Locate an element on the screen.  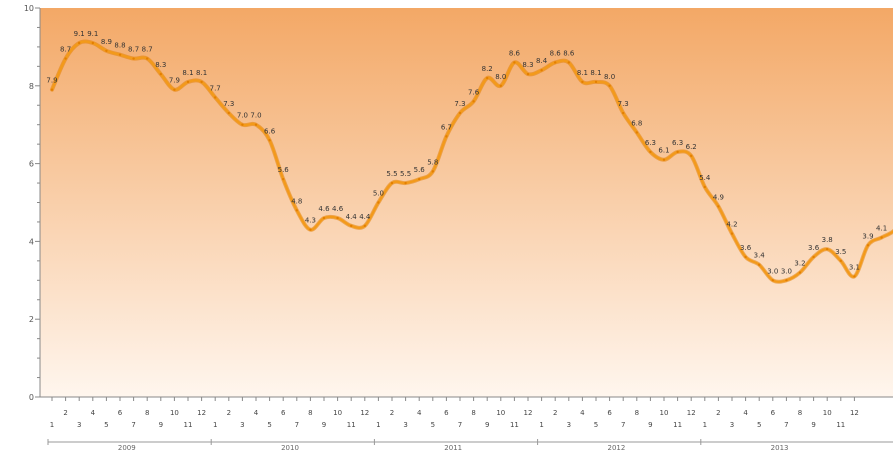
data-label: 4.6 is located at coordinates (338, 209).